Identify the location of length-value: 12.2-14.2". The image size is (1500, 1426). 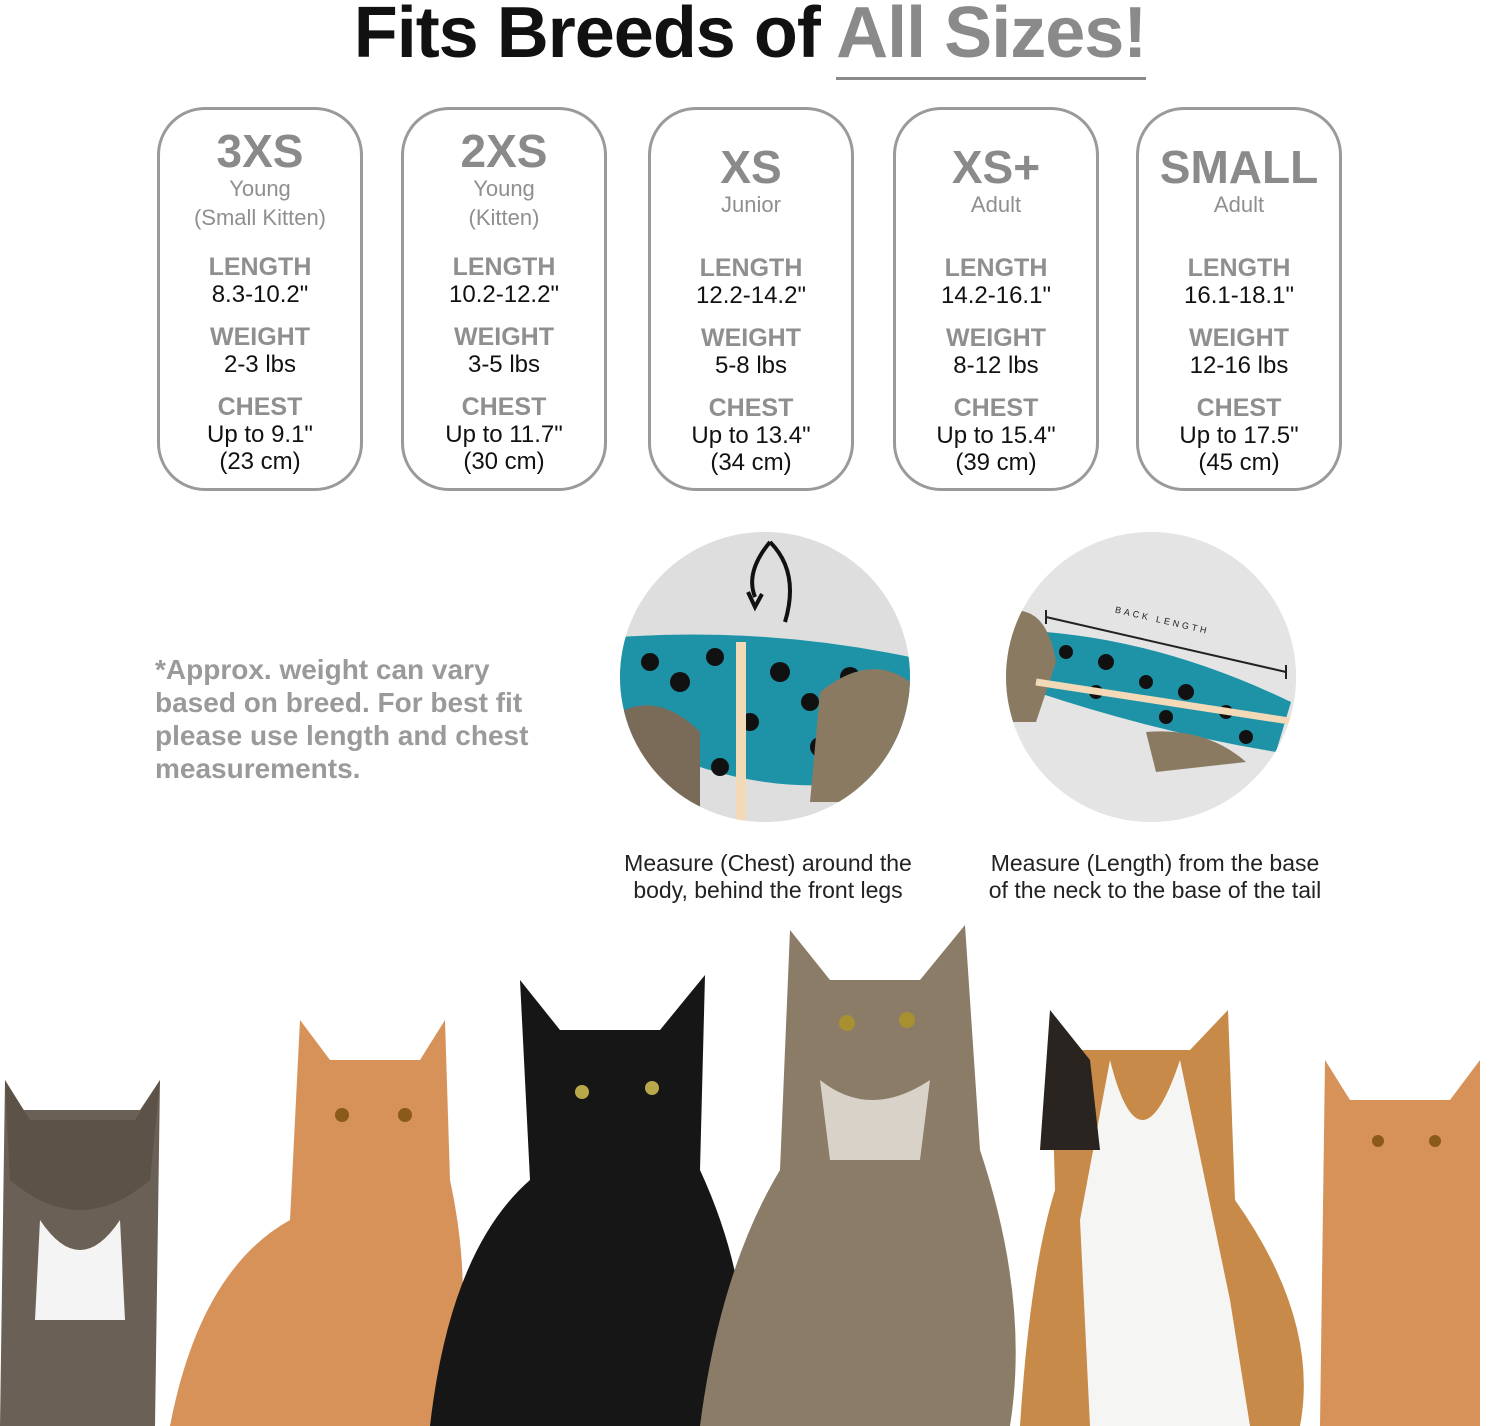
(751, 295).